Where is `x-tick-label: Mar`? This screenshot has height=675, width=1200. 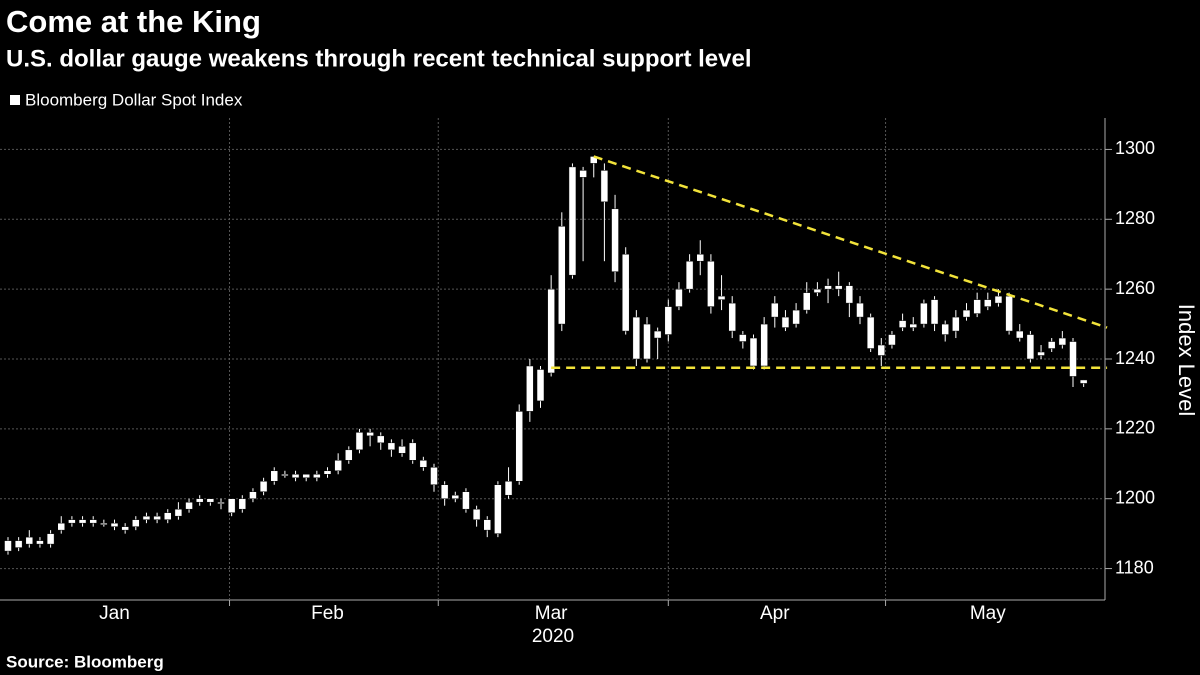 x-tick-label: Mar is located at coordinates (551, 613).